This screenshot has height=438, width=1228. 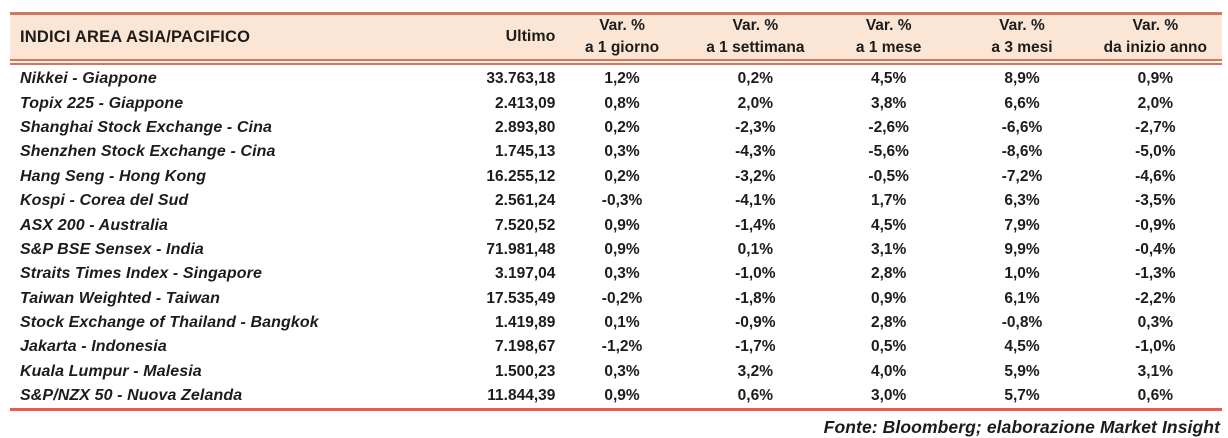 What do you see at coordinates (525, 103) in the screenshot?
I see `ultimo-value-cell: 2.413,09` at bounding box center [525, 103].